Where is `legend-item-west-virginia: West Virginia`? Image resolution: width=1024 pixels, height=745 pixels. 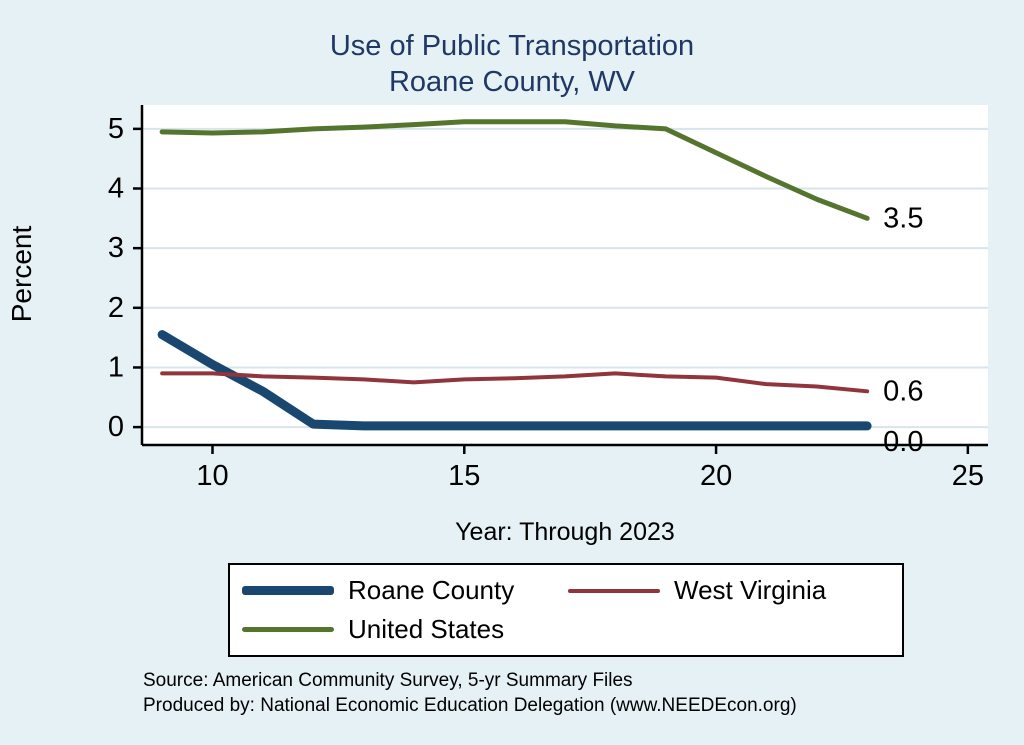 legend-item-west-virginia: West Virginia is located at coordinates (731, 590).